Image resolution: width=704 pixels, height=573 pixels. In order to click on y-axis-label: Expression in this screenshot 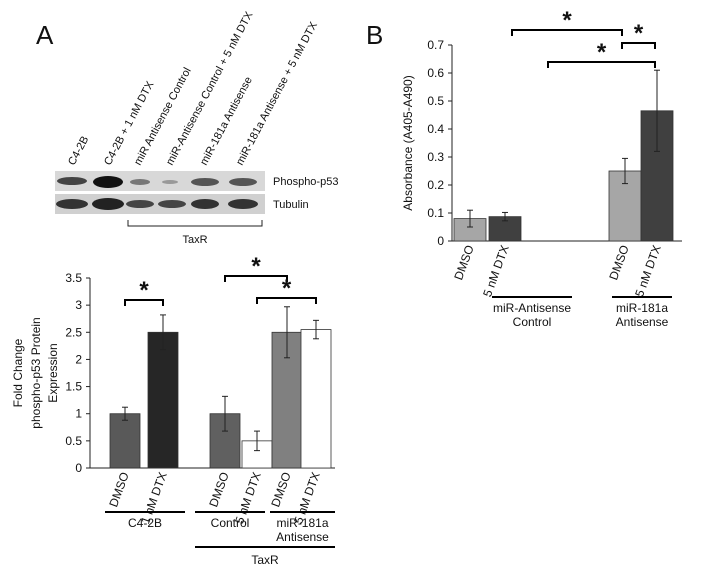, I will do `click(53, 372)`.